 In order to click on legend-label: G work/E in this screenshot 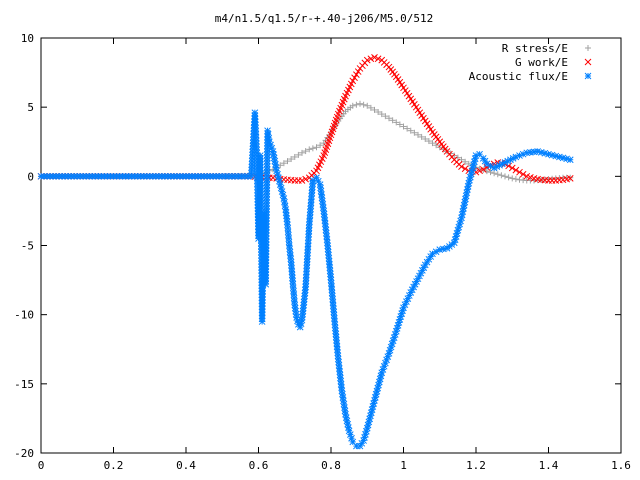, I will do `click(541, 62)`.